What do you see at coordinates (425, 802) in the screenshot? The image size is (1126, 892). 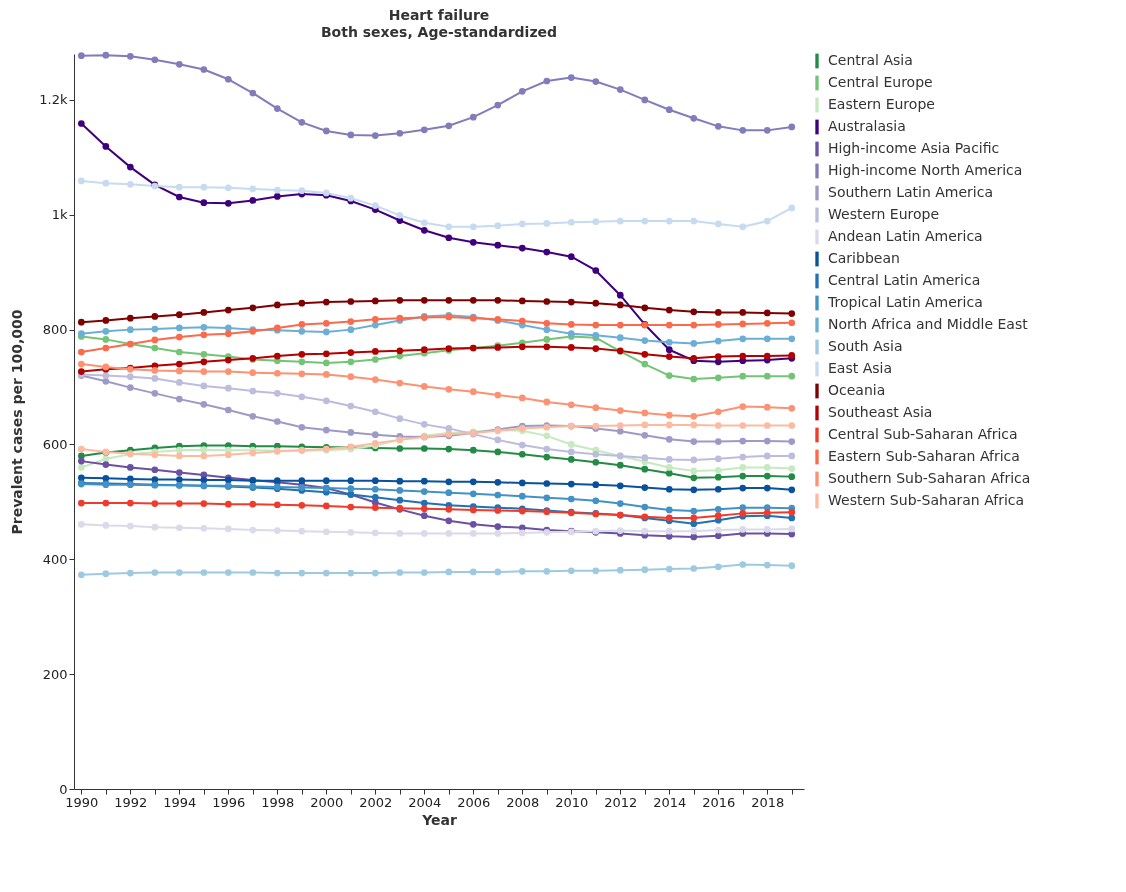 I see `x-tick-label: 2004` at bounding box center [425, 802].